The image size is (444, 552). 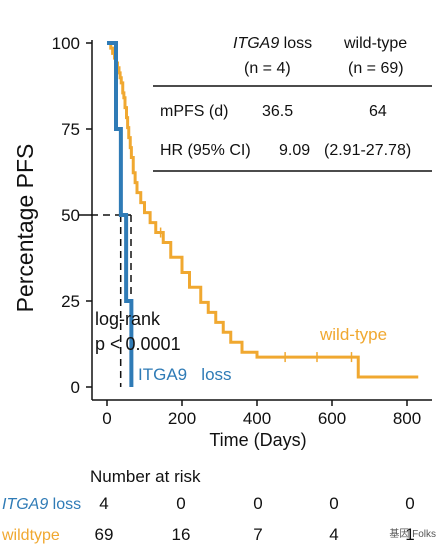 What do you see at coordinates (182, 418) in the screenshot?
I see `x-tick-label: 200` at bounding box center [182, 418].